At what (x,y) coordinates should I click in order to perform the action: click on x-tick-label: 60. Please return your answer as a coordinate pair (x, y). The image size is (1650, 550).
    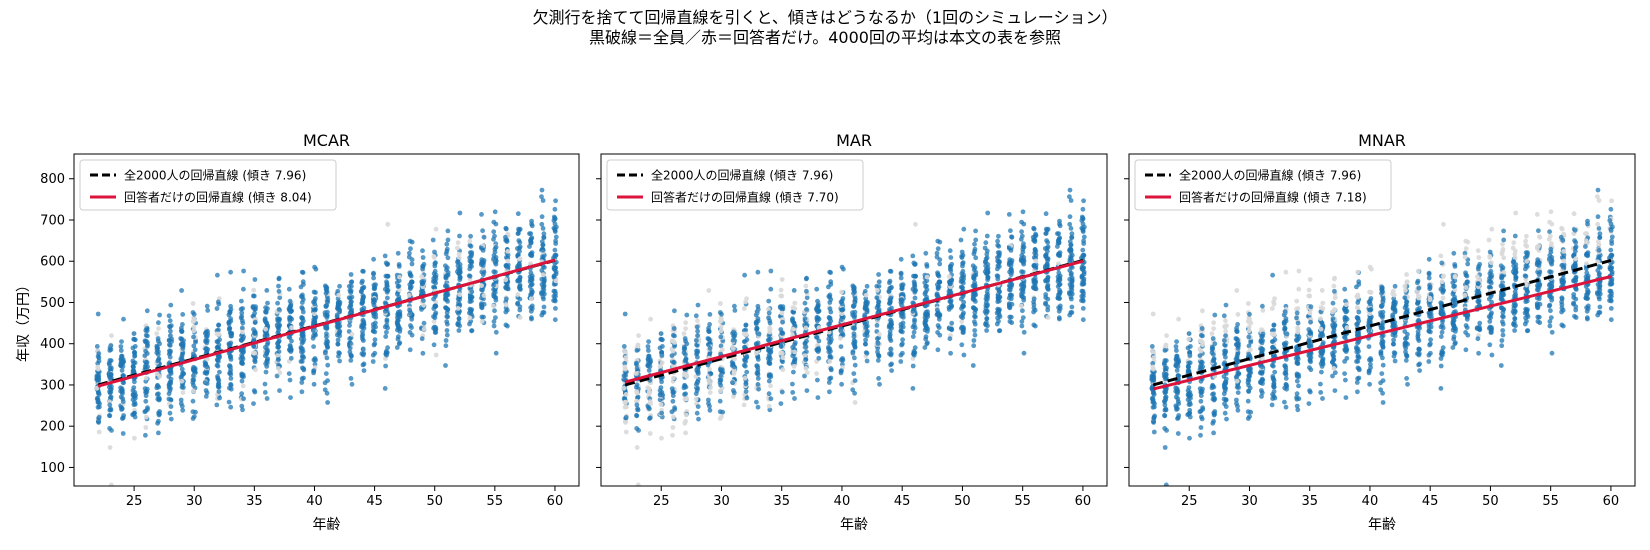
    Looking at the image, I should click on (1083, 501).